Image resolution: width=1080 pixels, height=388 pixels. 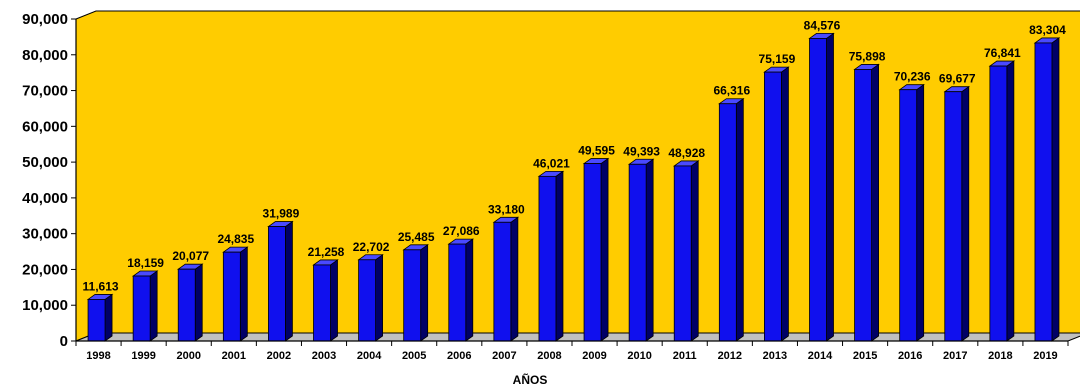 I want to click on x-tick-label: 2016, so click(x=910, y=356).